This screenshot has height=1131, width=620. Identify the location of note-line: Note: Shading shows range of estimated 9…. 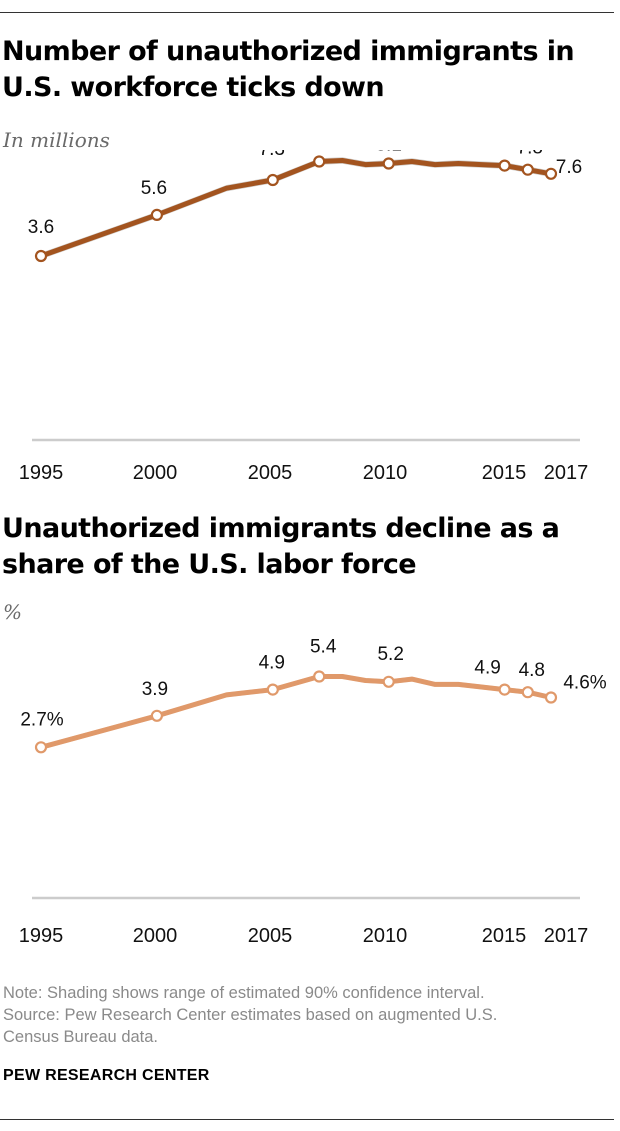
(244, 993).